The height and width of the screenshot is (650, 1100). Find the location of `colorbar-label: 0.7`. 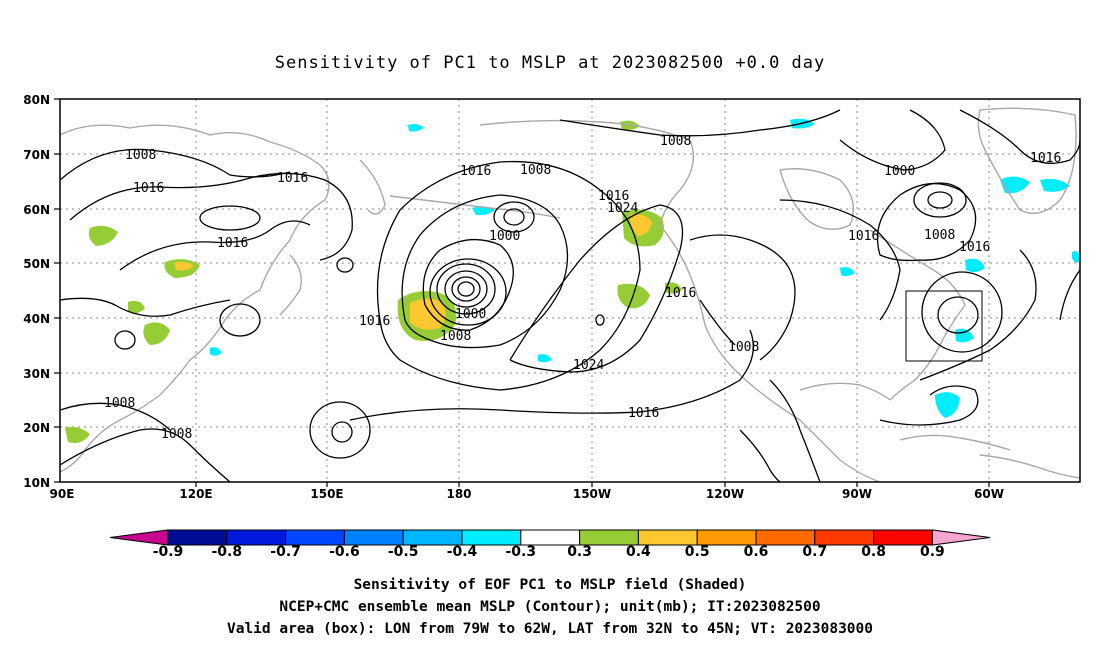

colorbar-label: 0.7 is located at coordinates (814, 552).